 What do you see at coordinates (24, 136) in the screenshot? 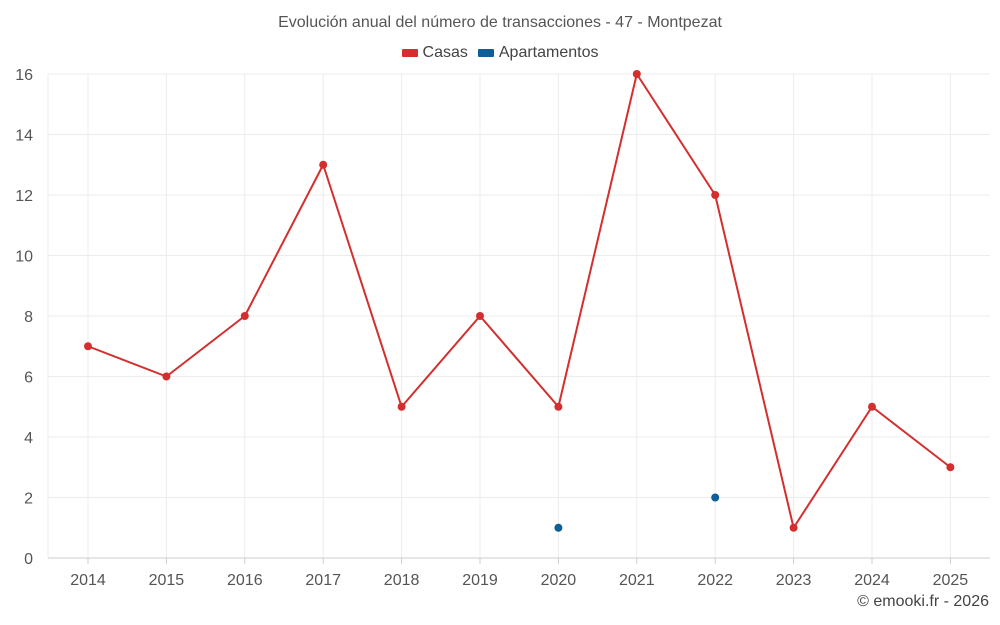
I see `y-tick-label: 14` at bounding box center [24, 136].